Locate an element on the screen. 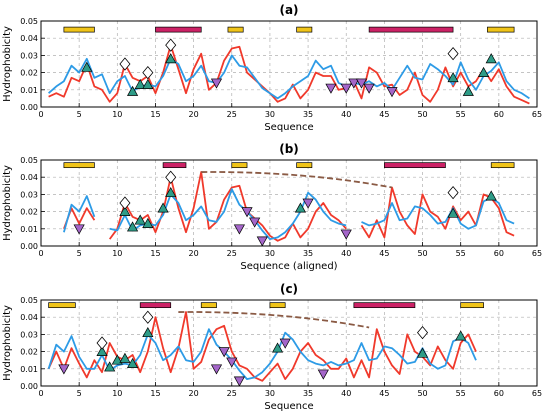 The image size is (550, 414). series-line-red is located at coordinates (262, 346).